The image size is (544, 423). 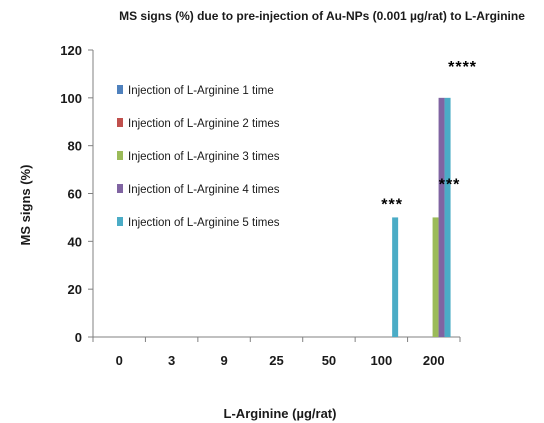 What do you see at coordinates (276, 360) in the screenshot?
I see `x-tick-label: 25` at bounding box center [276, 360].